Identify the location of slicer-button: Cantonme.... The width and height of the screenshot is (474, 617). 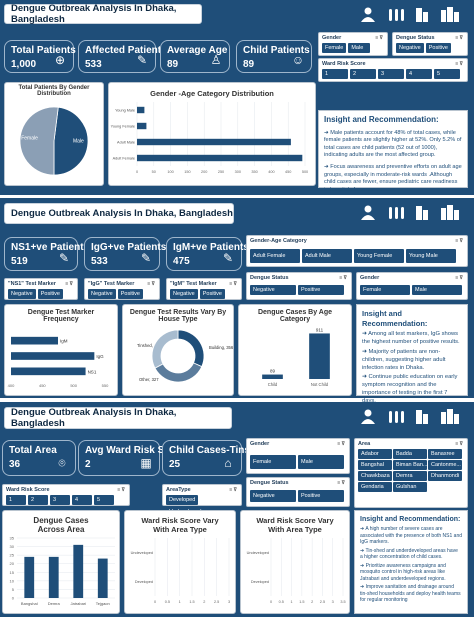
(445, 465).